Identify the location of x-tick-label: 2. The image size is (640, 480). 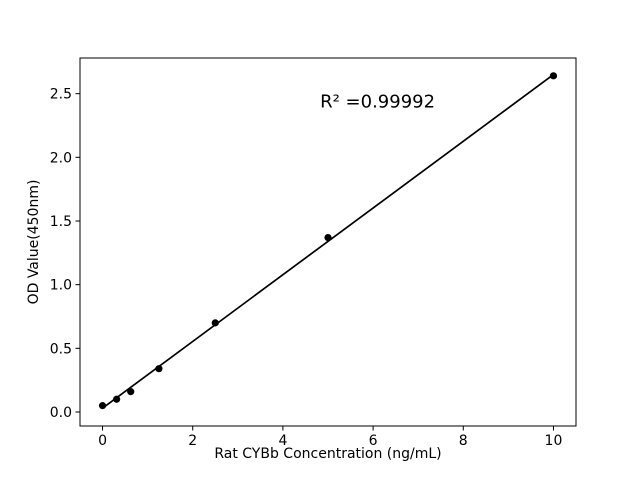
(192, 441).